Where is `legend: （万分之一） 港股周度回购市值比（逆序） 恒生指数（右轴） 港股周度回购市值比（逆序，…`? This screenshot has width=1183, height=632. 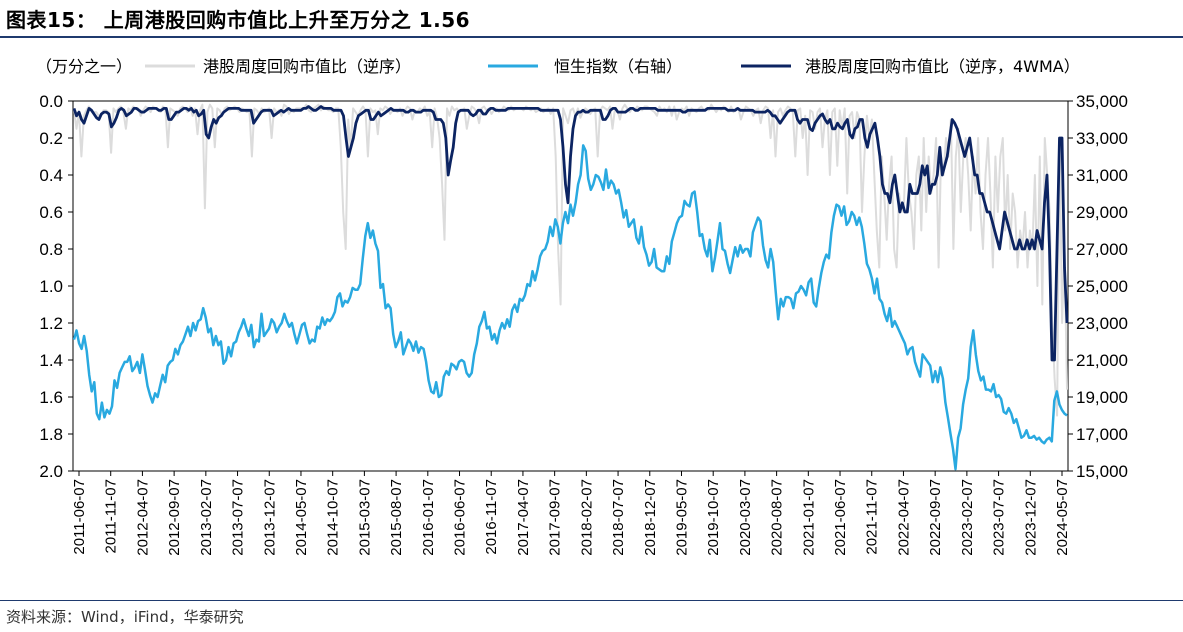 legend: （万分之一） 港股周度回购市值比（逆序） 恒生指数（右轴） 港股周度回购市值比（逆序，… is located at coordinates (558, 66).